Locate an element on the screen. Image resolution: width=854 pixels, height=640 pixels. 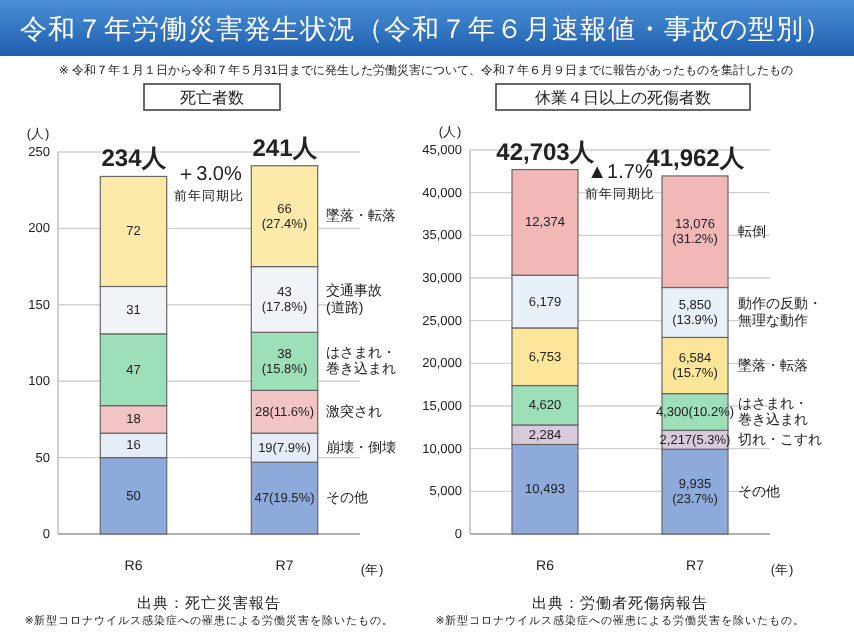
chart-title: 休業４日以上の死傷者数 is located at coordinates (623, 97).